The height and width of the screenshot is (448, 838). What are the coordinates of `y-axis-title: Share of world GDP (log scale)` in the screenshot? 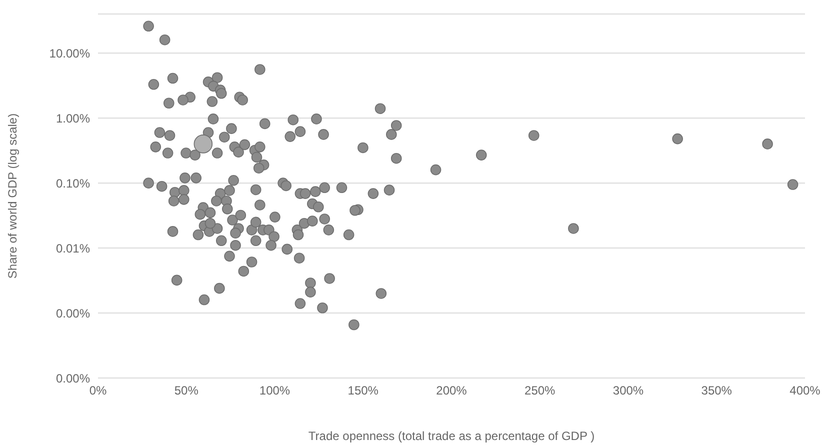 It's located at (12, 196).